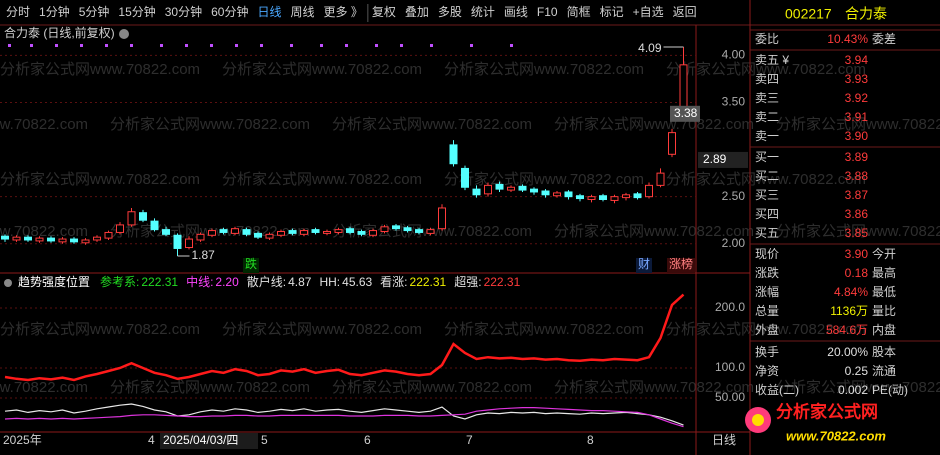  Describe the element at coordinates (884, 311) in the screenshot. I see `stat-label2: 量比` at that location.